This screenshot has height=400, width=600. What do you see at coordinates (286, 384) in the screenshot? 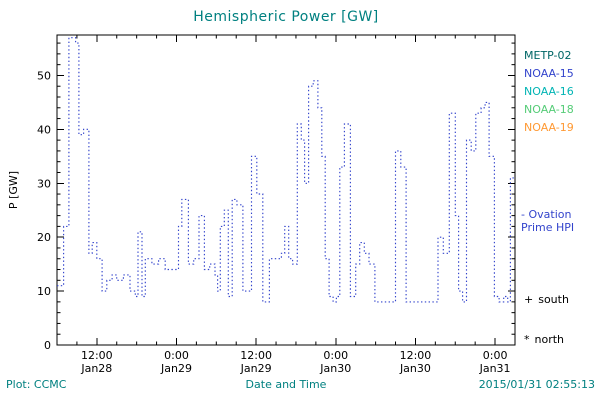
I see `x-axis-label: Date and Time` at bounding box center [286, 384].